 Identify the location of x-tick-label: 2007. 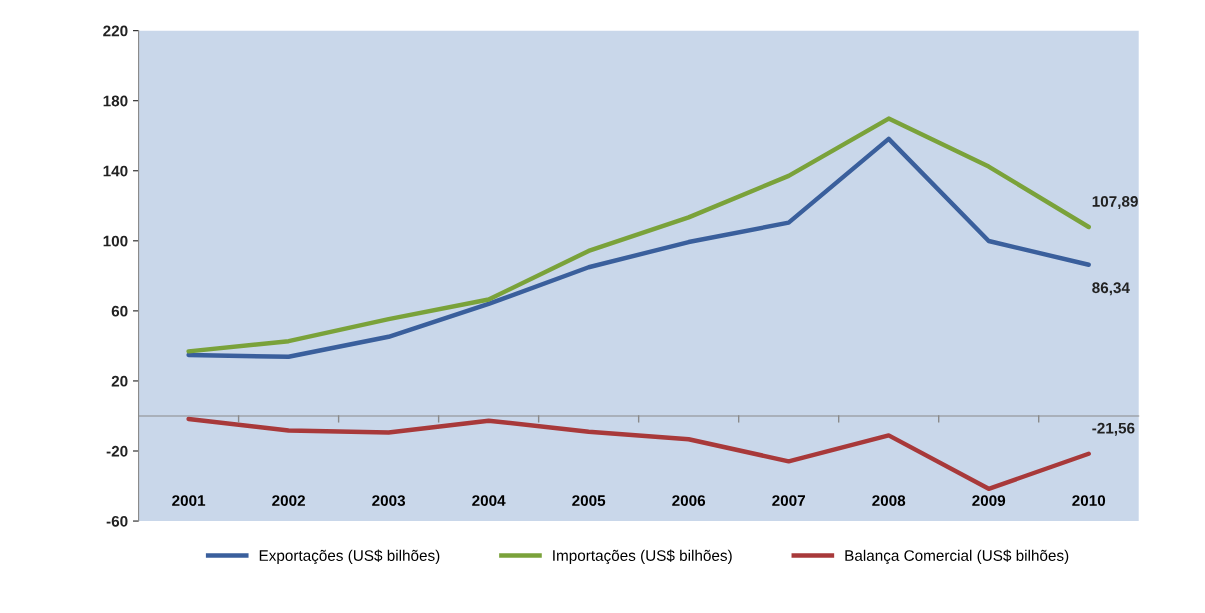
(788, 500).